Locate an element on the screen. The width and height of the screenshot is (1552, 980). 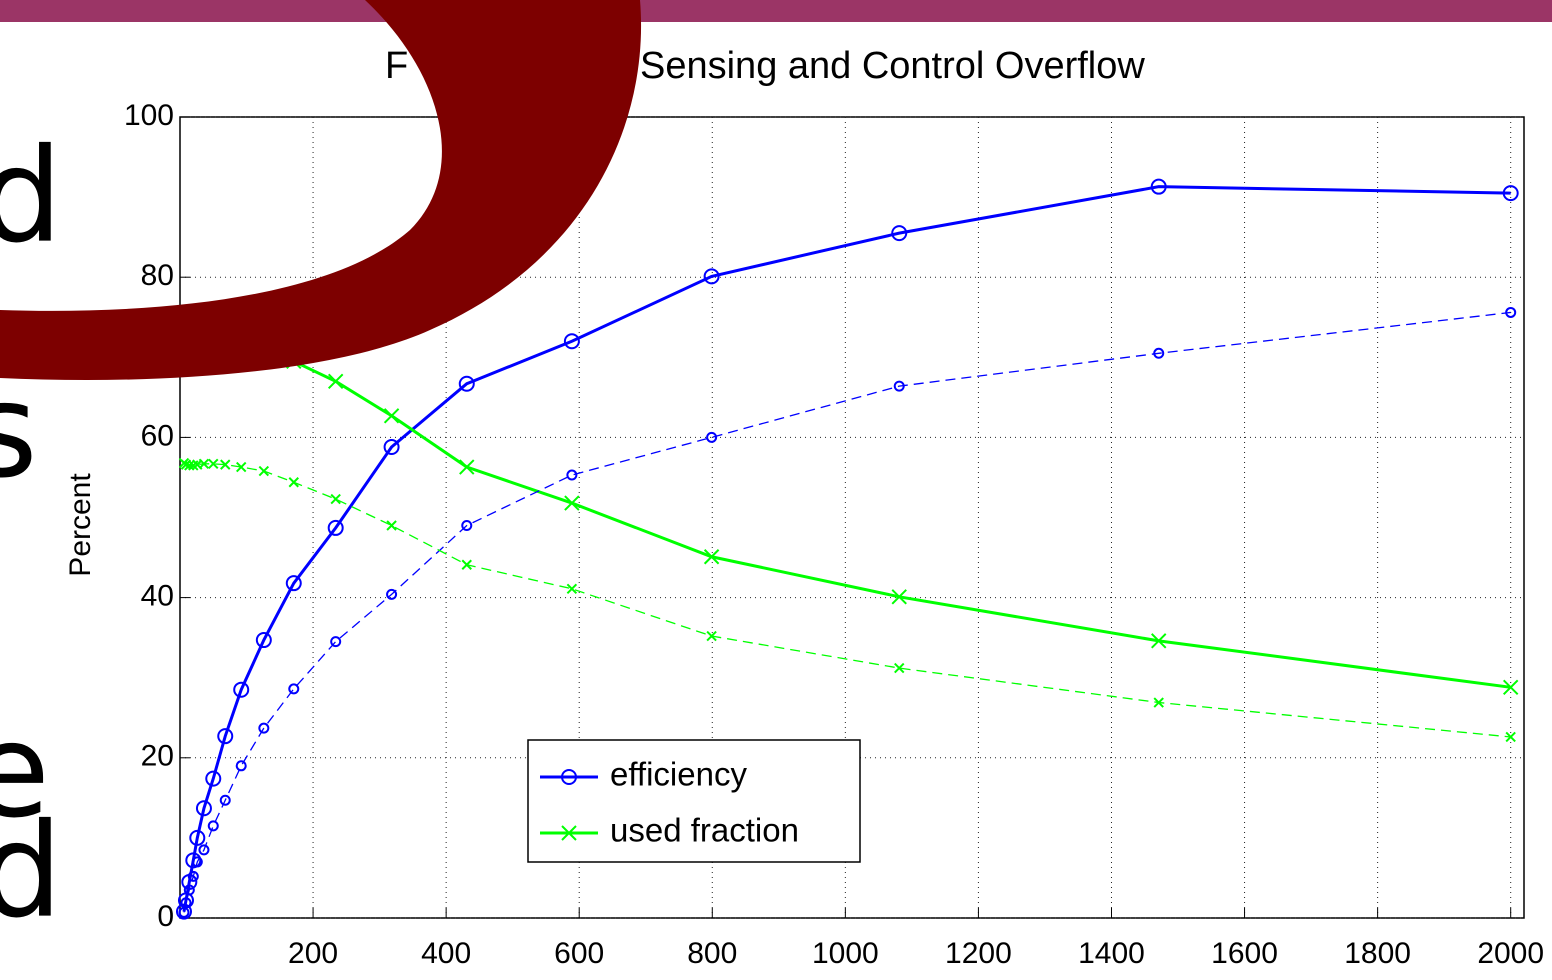
legend: efficiency used fraction is located at coordinates (694, 801).